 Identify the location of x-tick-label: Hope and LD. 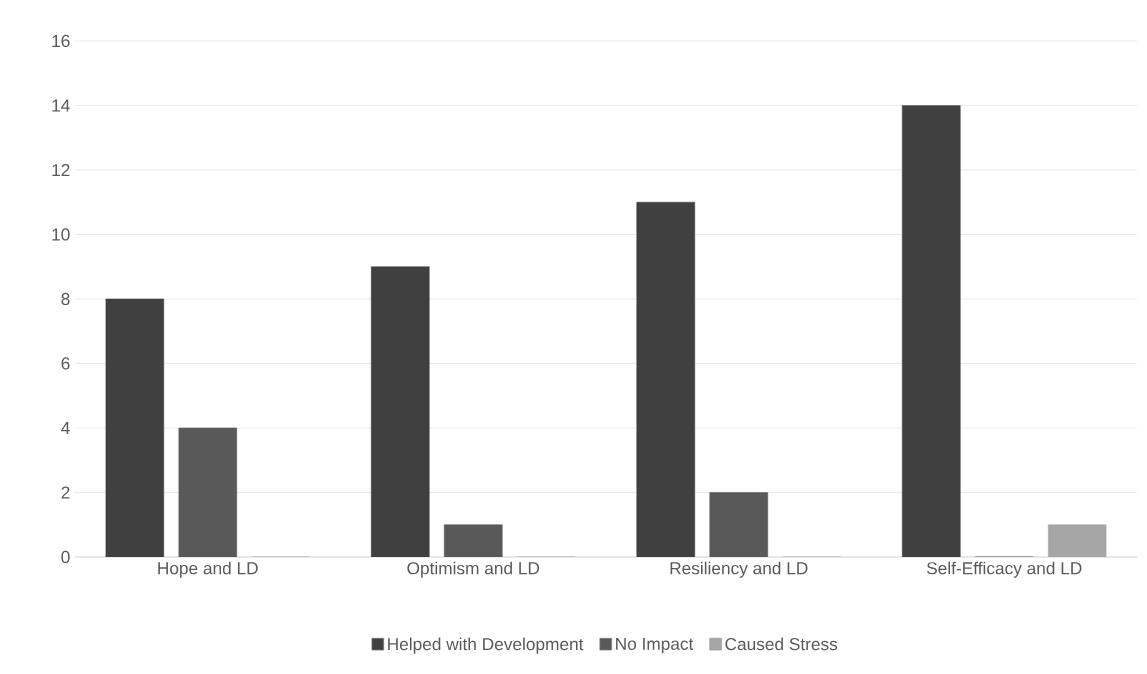
(208, 569).